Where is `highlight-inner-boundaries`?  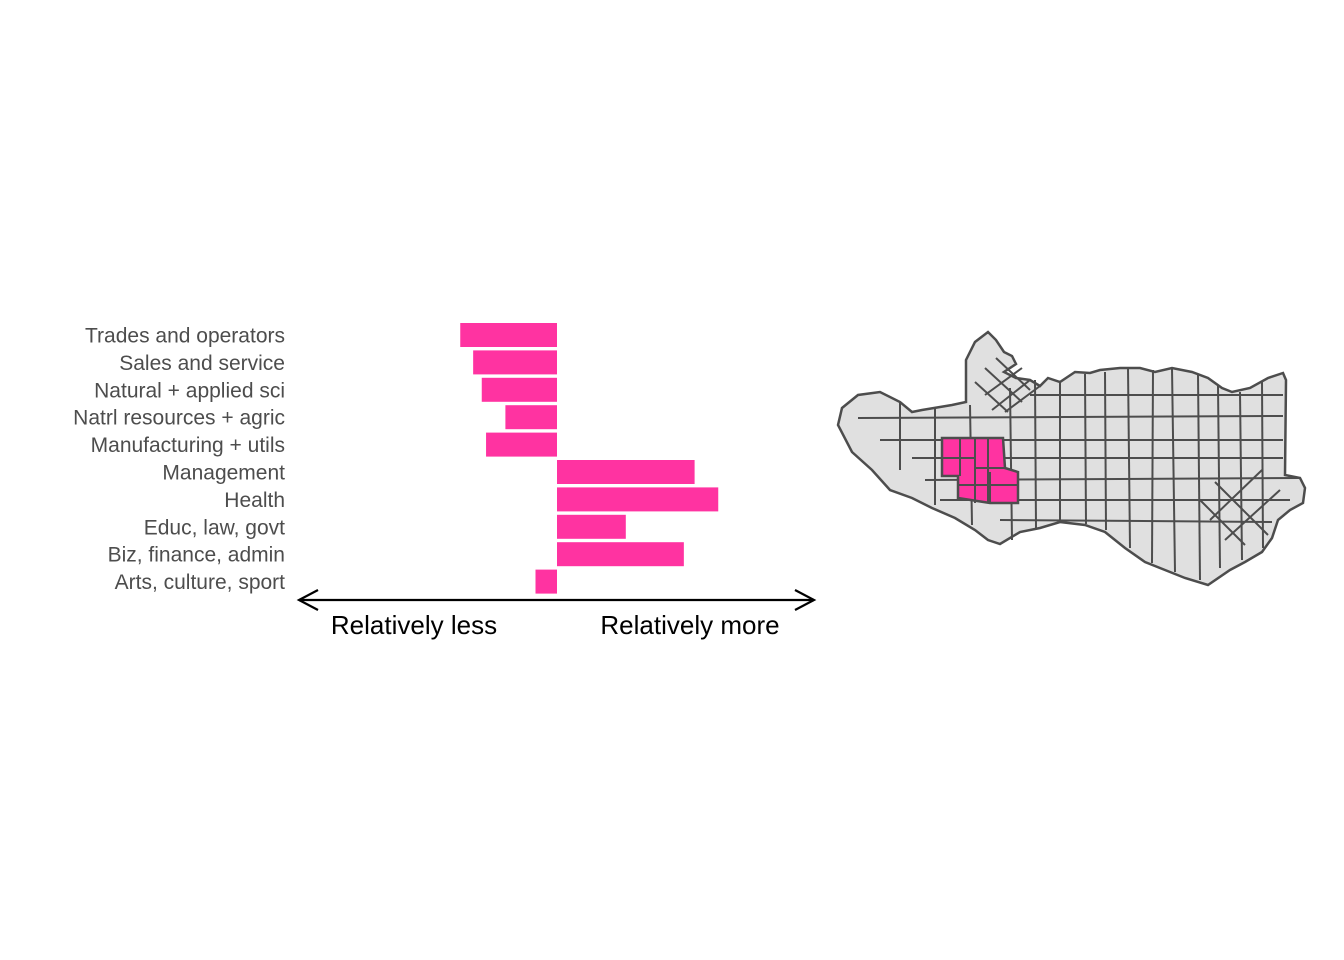
highlight-inner-boundaries is located at coordinates (980, 470).